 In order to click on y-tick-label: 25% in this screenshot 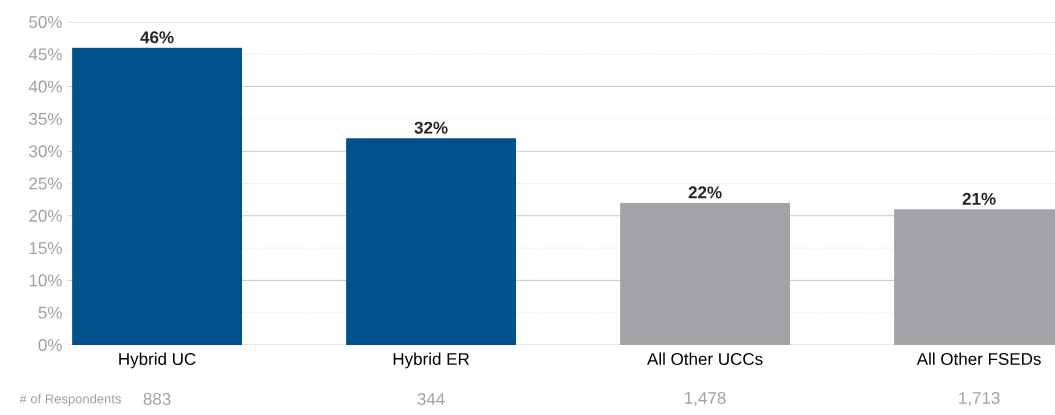, I will do `click(45, 183)`.